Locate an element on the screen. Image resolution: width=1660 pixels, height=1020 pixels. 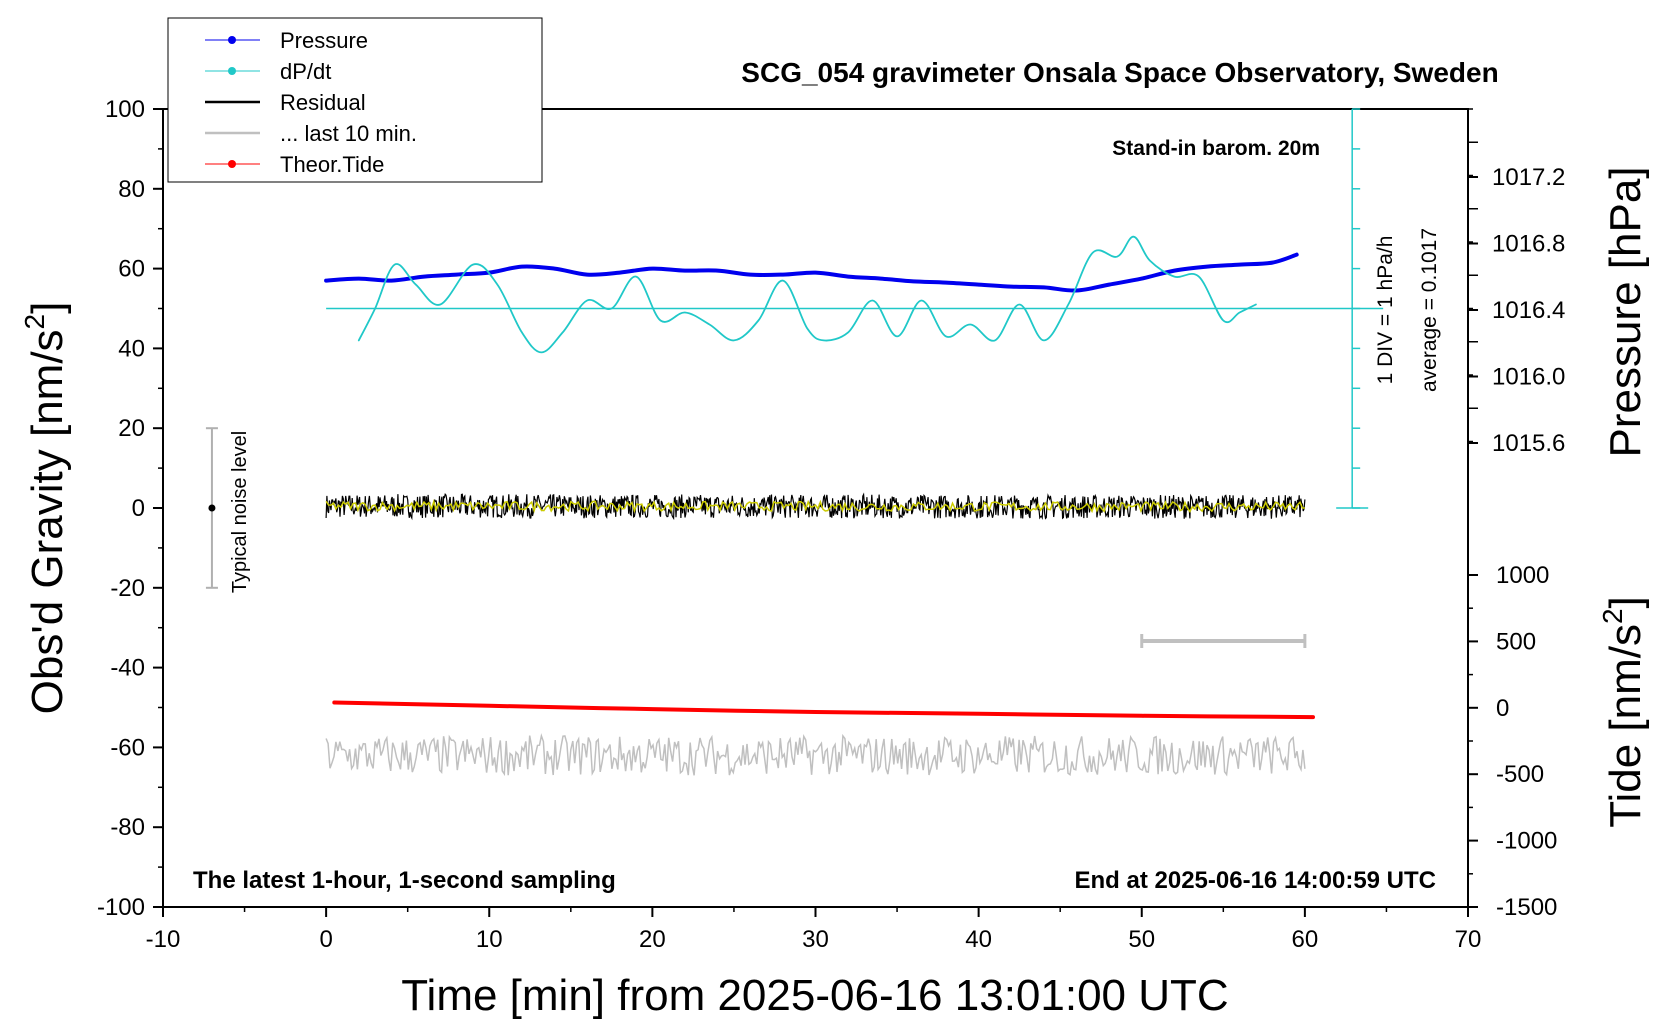
sampling-note: The latest 1-hour, 1-second sampling is located at coordinates (404, 880).